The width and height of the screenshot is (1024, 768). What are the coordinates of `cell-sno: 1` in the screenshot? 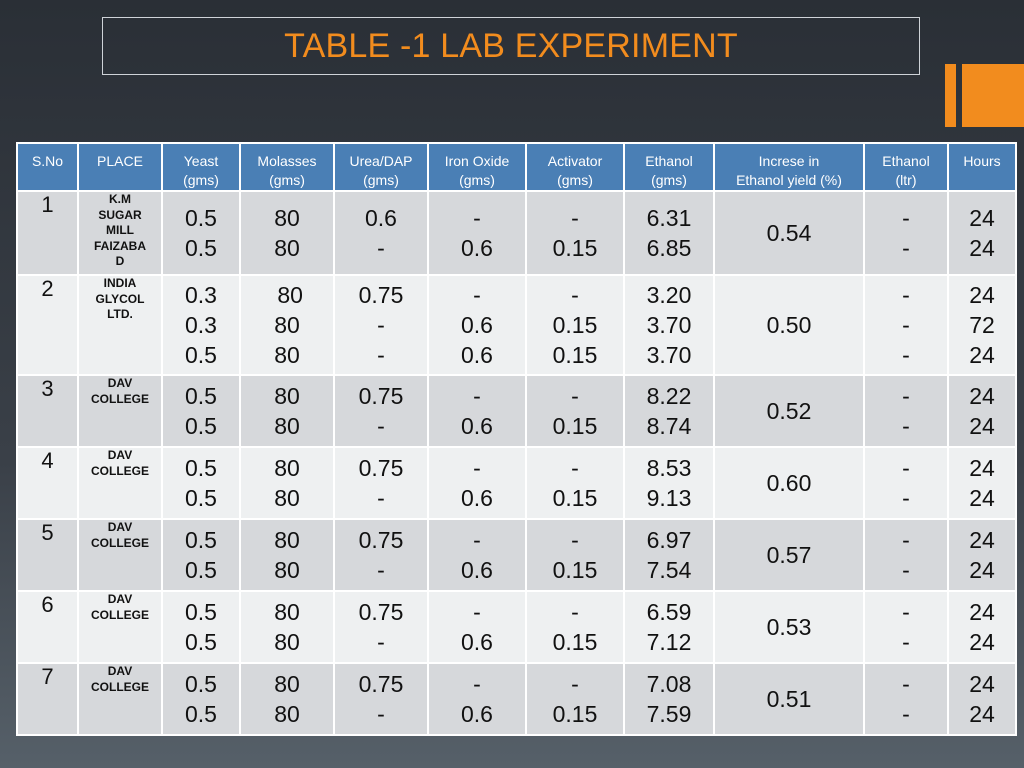 It's located at (47, 233).